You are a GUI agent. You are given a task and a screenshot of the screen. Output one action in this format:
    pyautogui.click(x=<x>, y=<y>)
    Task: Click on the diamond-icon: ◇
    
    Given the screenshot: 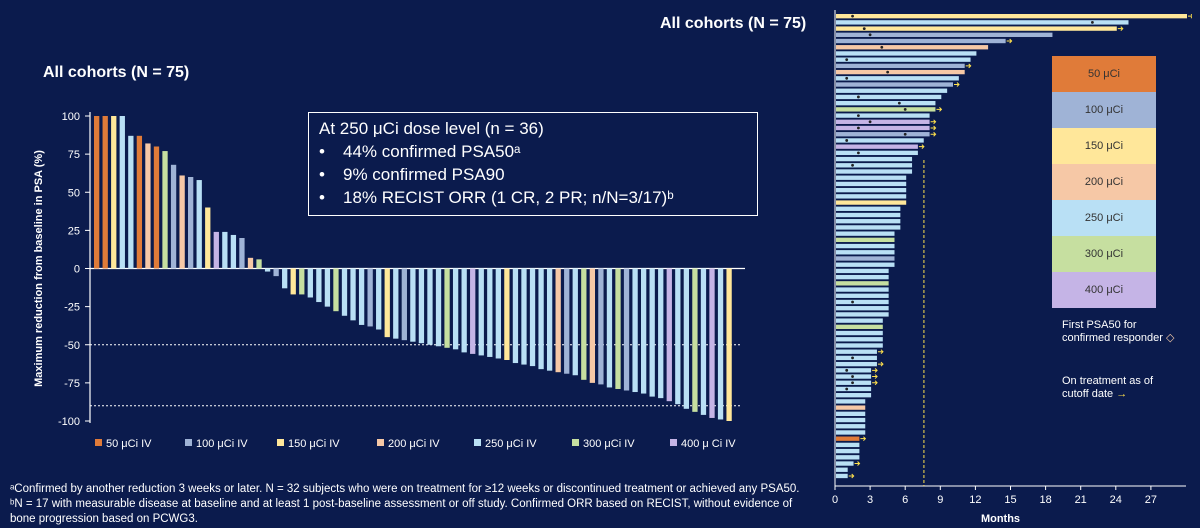 What is the action you would take?
    pyautogui.click(x=1170, y=338)
    